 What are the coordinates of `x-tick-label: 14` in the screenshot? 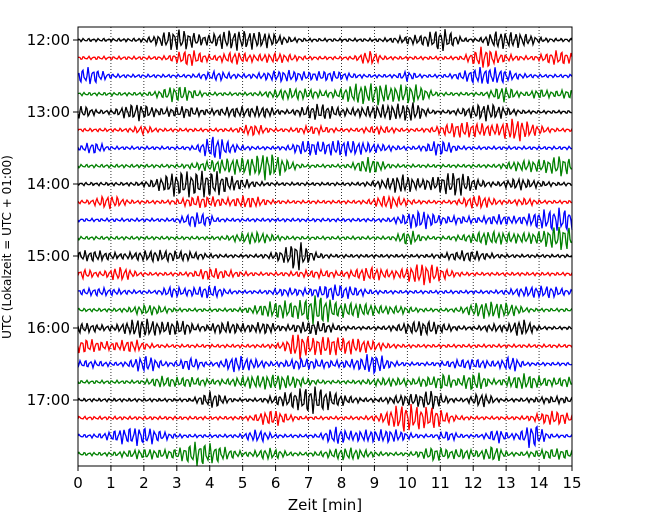 It's located at (539, 483).